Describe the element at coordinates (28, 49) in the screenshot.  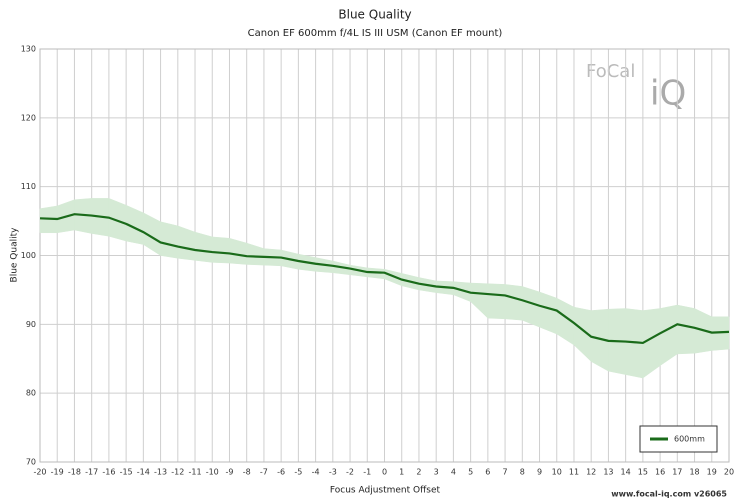
I see `y-tick-label: 130` at that location.